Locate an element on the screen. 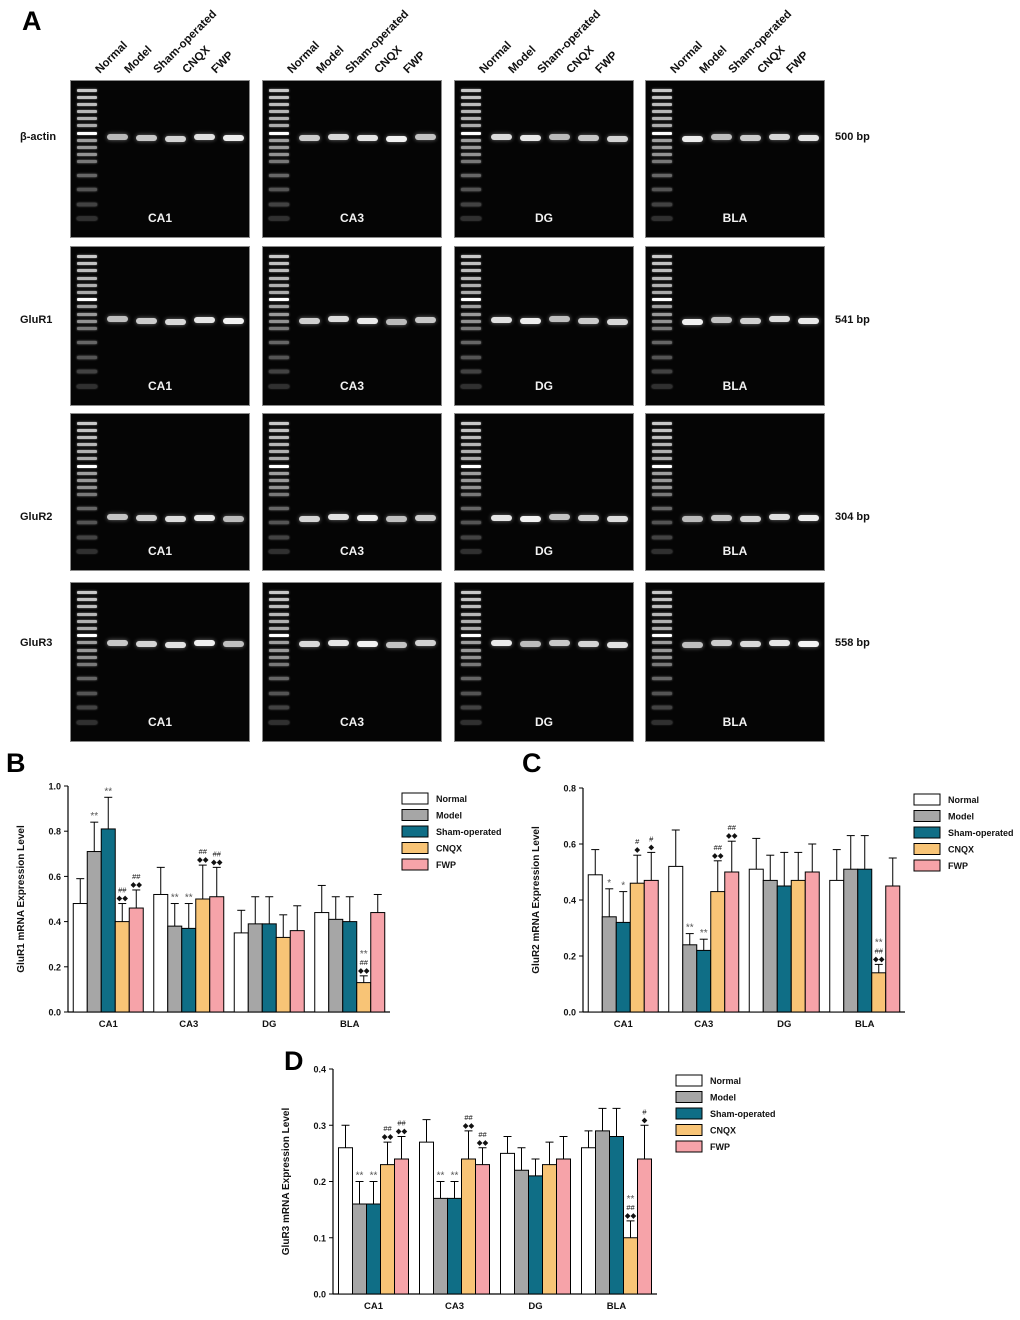 This screenshot has width=1020, height=1320. x-tick-label: CA1 is located at coordinates (374, 1306).